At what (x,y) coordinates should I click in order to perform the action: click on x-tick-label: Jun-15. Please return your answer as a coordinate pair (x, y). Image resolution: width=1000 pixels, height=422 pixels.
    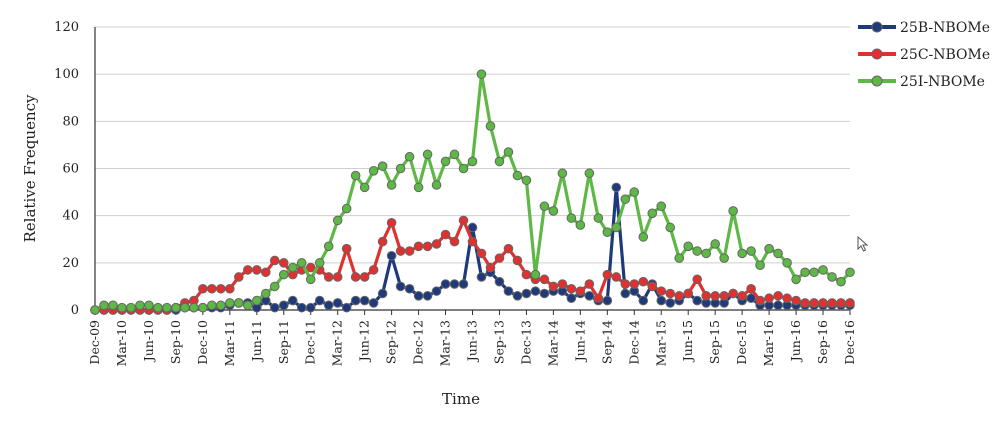
    Looking at the image, I should click on (687, 341).